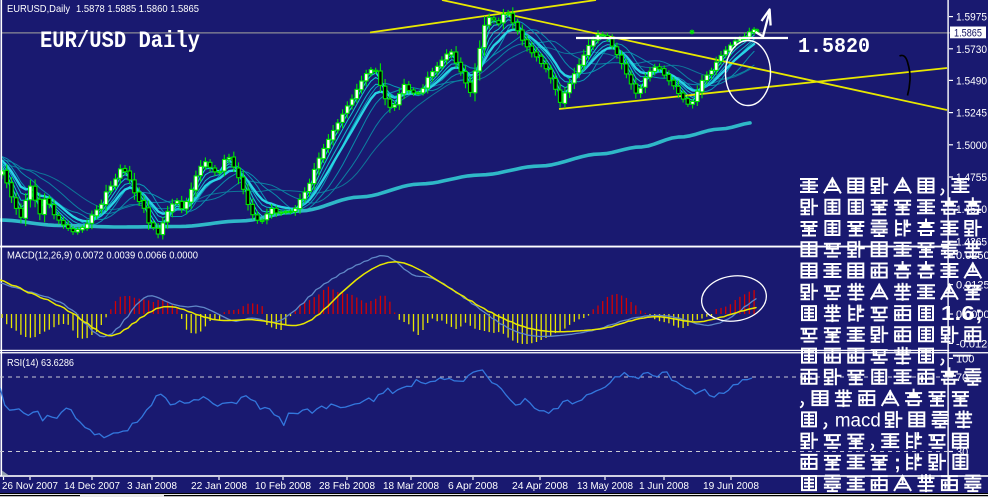 The height and width of the screenshot is (497, 988). What do you see at coordinates (411, 486) in the screenshot?
I see `svg-text: 18 Mar 2008` at bounding box center [411, 486].